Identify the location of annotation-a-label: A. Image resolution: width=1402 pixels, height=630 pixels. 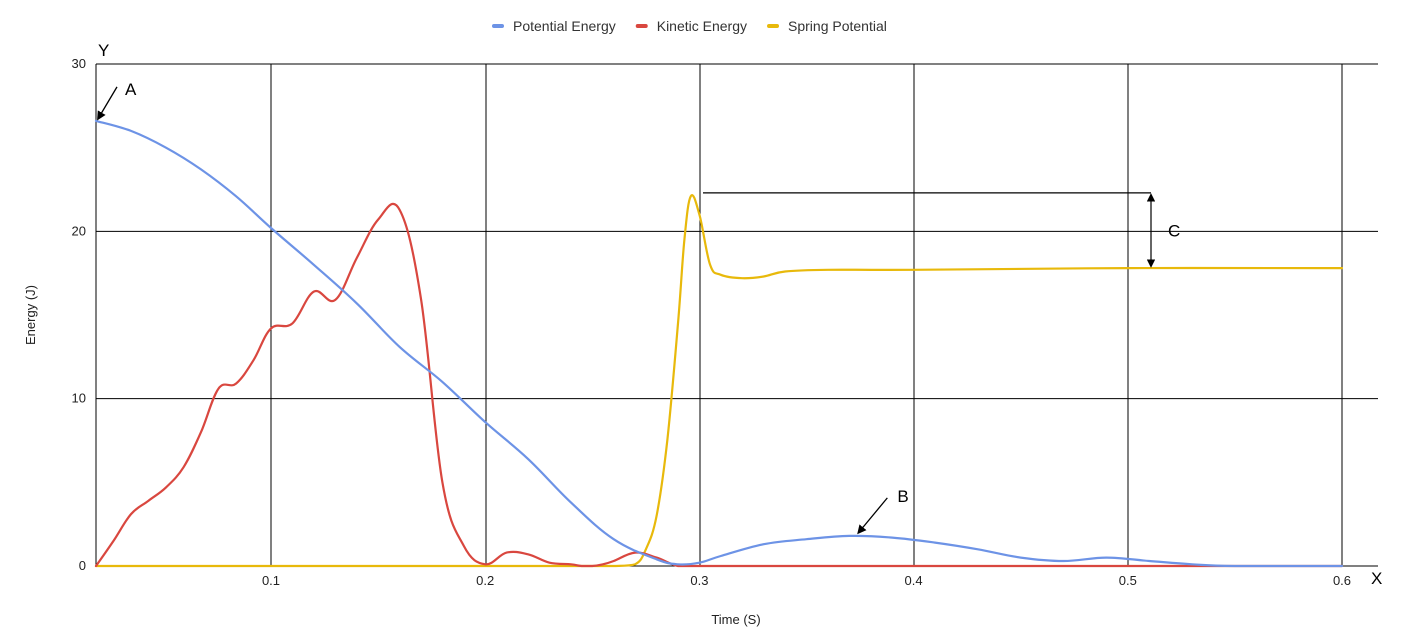
(131, 89).